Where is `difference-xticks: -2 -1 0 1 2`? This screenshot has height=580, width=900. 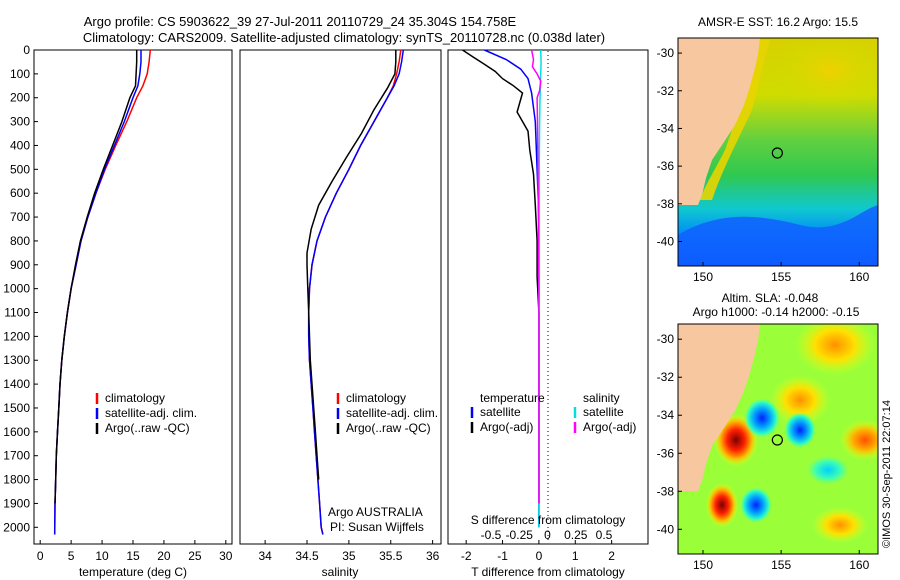
difference-xticks: -2 -1 0 1 2 is located at coordinates (538, 551).